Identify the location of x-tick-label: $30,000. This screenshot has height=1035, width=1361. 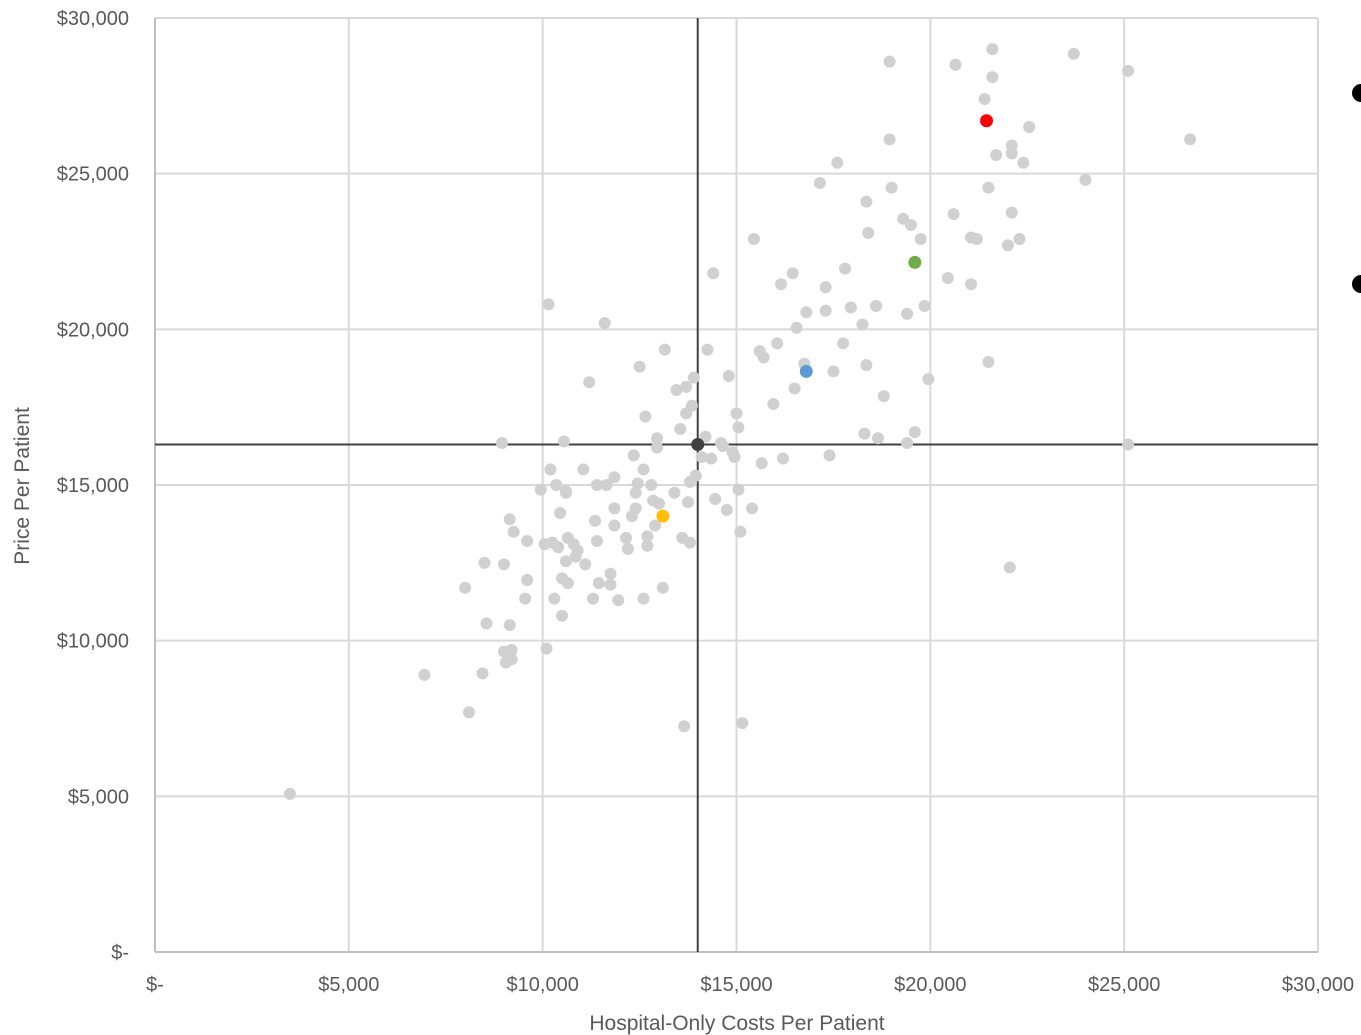
(1318, 985).